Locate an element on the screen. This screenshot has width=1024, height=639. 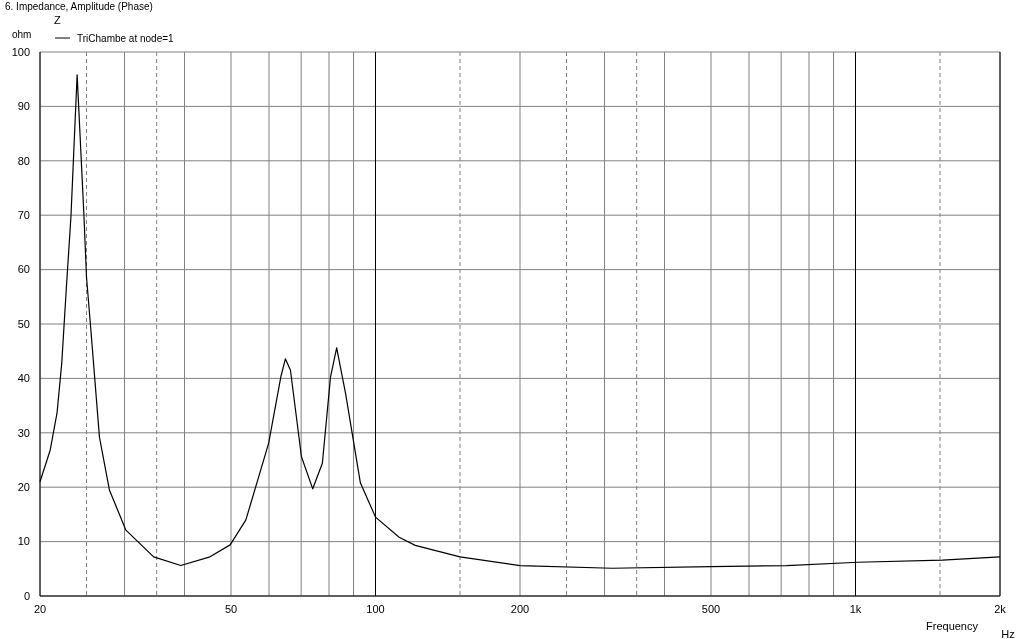
x-tick-label: 2k is located at coordinates (1000, 609).